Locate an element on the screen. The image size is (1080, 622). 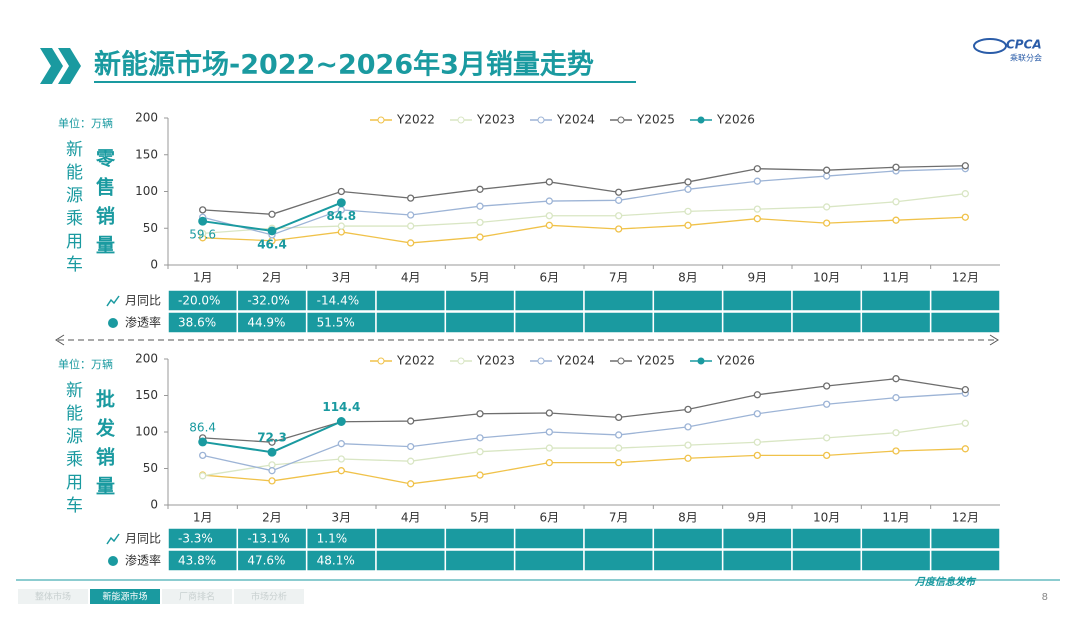
unit-label: 单位：万辆 is located at coordinates (85, 364).